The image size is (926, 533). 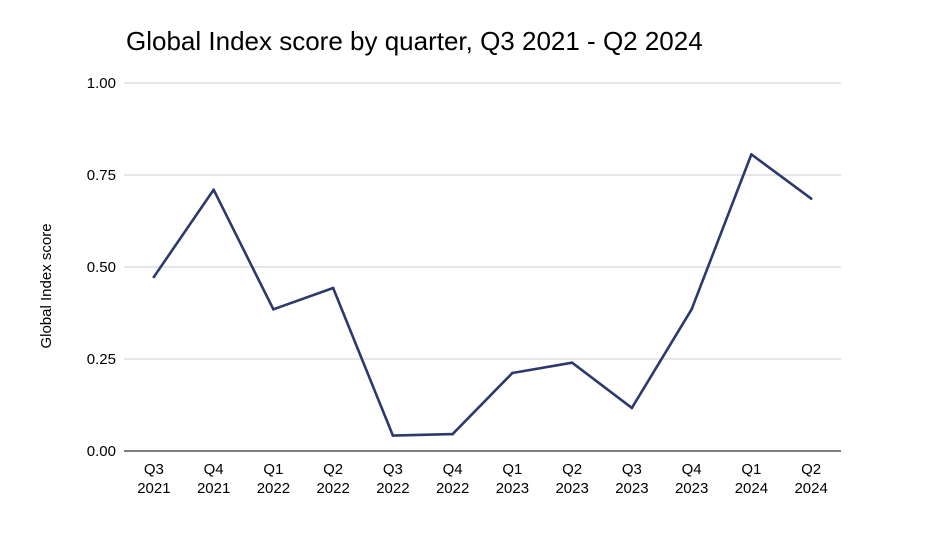 What do you see at coordinates (213, 479) in the screenshot?
I see `x-tick-label: Q4 2021` at bounding box center [213, 479].